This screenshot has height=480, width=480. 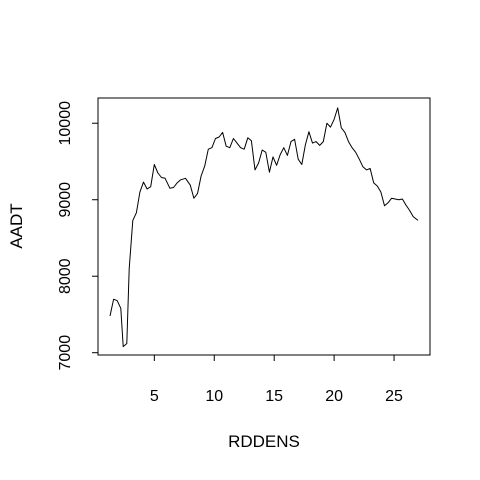 I want to click on y-axis-label: AADT, so click(x=16, y=225).